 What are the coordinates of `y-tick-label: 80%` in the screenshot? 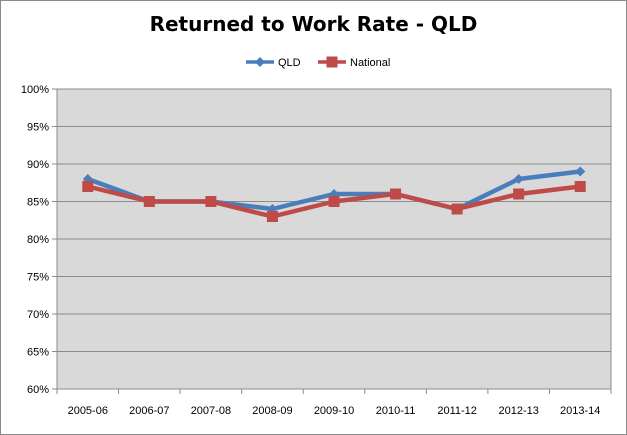 It's located at (38, 240).